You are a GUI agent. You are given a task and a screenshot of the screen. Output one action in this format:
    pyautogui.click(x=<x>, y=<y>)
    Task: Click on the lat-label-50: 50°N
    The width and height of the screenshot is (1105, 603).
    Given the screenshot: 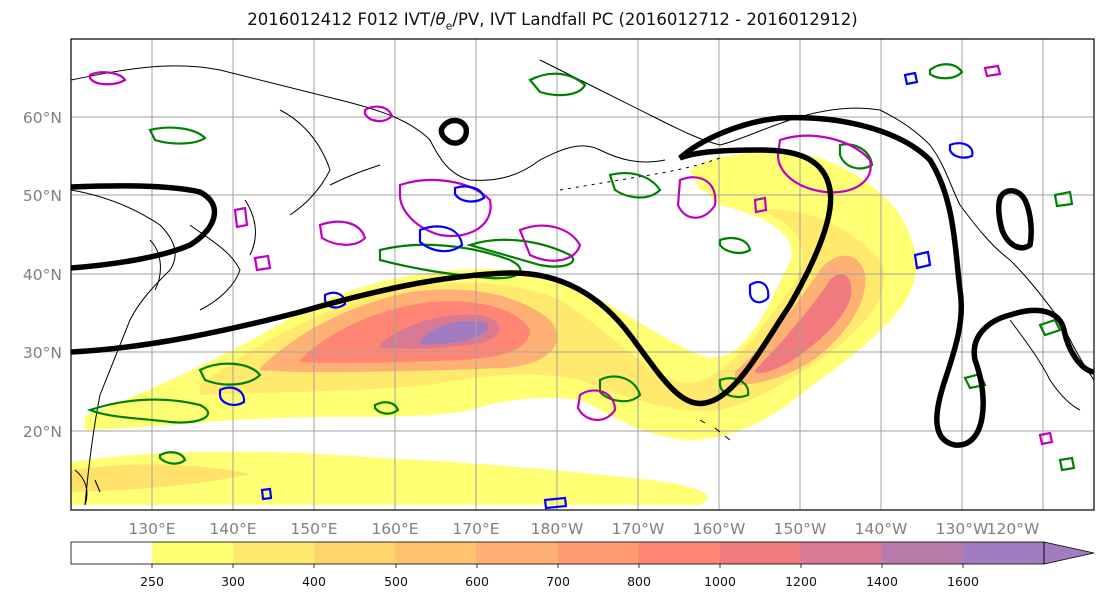 What is the action you would take?
    pyautogui.click(x=42, y=196)
    